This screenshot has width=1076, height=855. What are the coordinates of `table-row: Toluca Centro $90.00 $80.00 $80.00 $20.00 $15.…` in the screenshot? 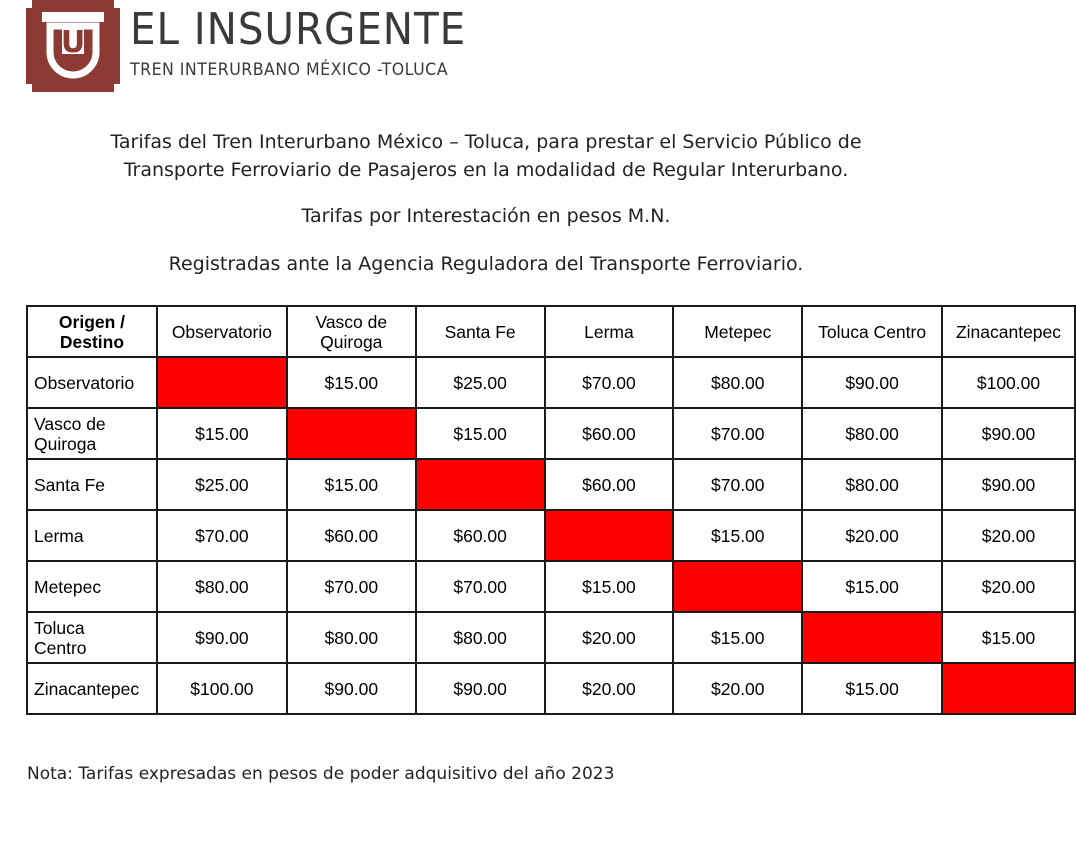 It's located at (551, 637).